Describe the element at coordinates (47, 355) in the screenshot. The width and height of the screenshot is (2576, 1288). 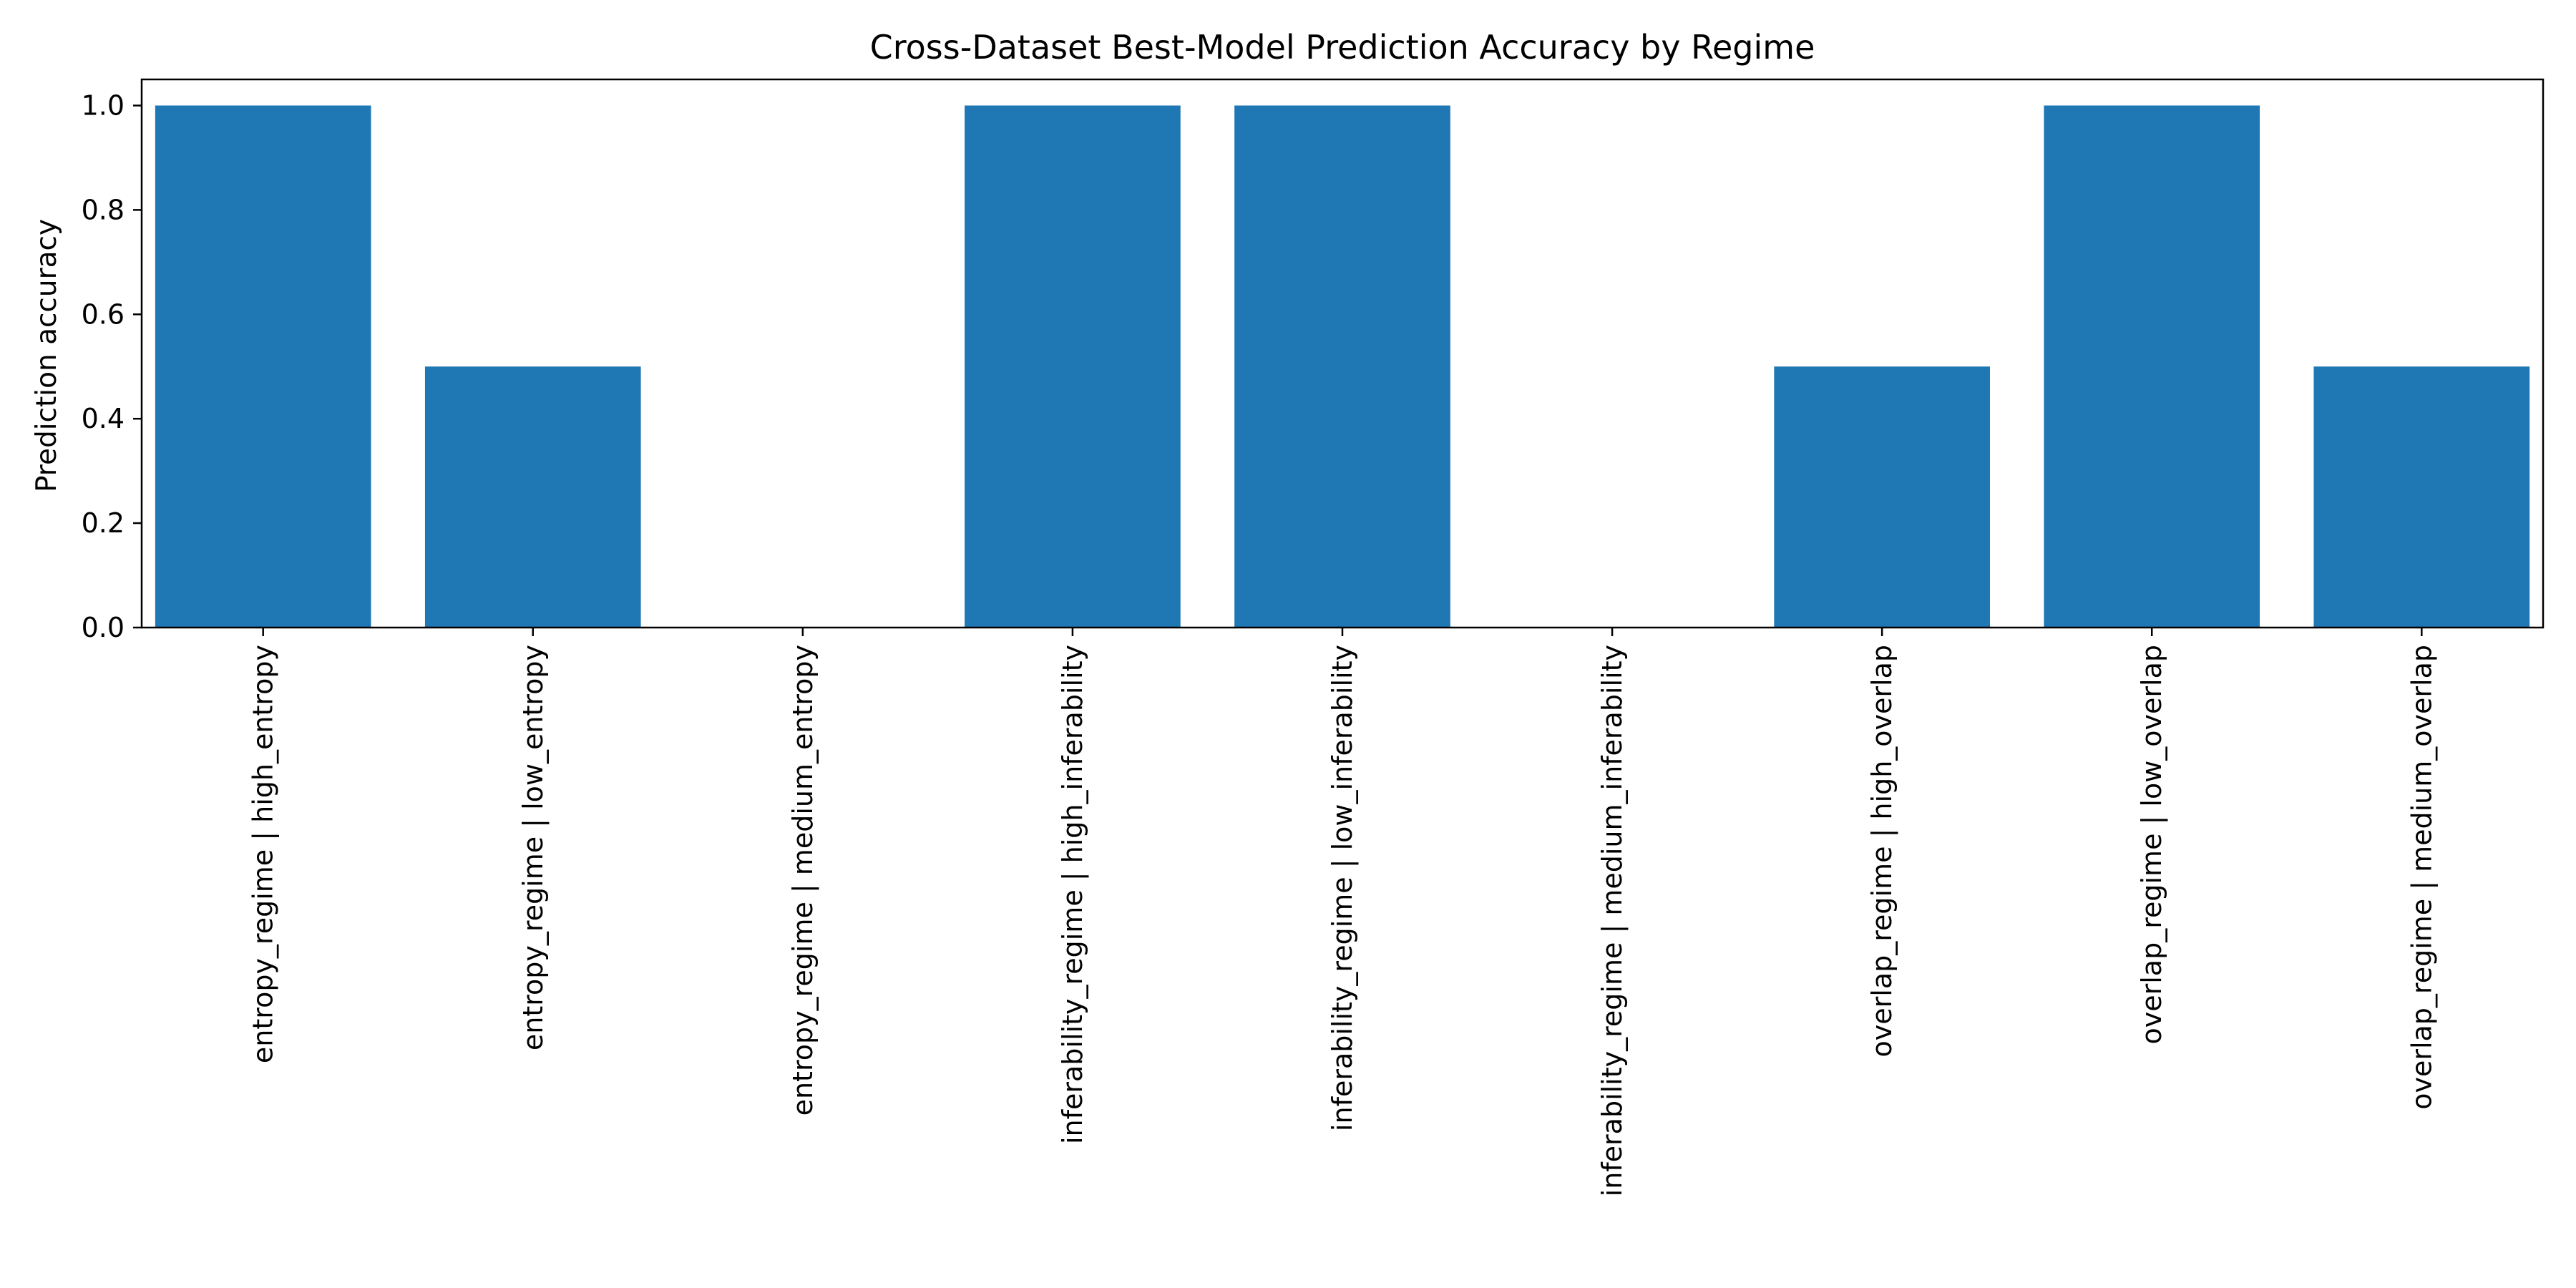
I see `y-axis-label: Prediction accuracy` at that location.